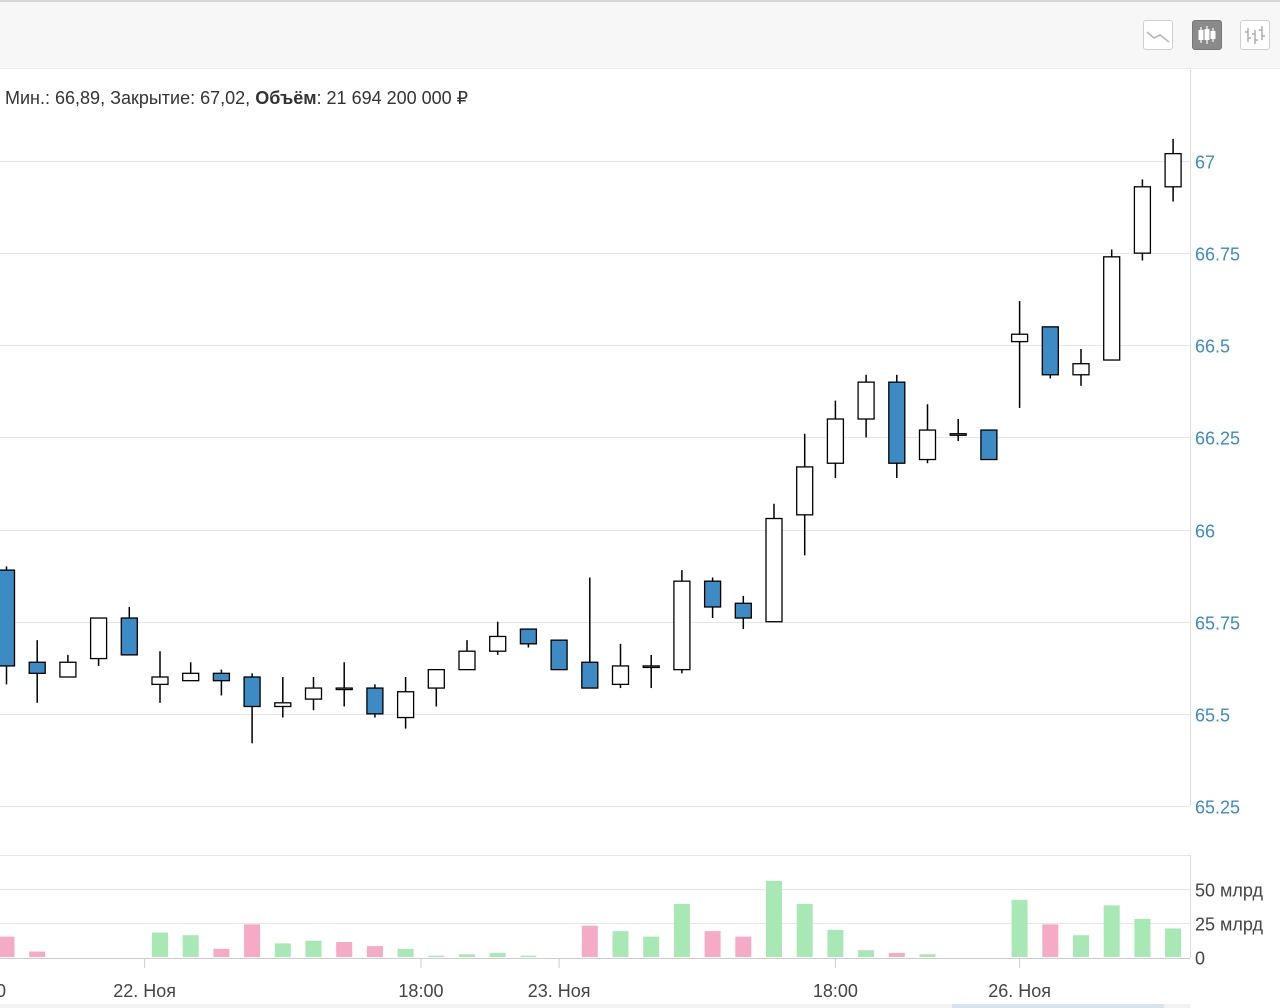  What do you see at coordinates (1217, 808) in the screenshot?
I see `price-tick-label: 65.25` at bounding box center [1217, 808].